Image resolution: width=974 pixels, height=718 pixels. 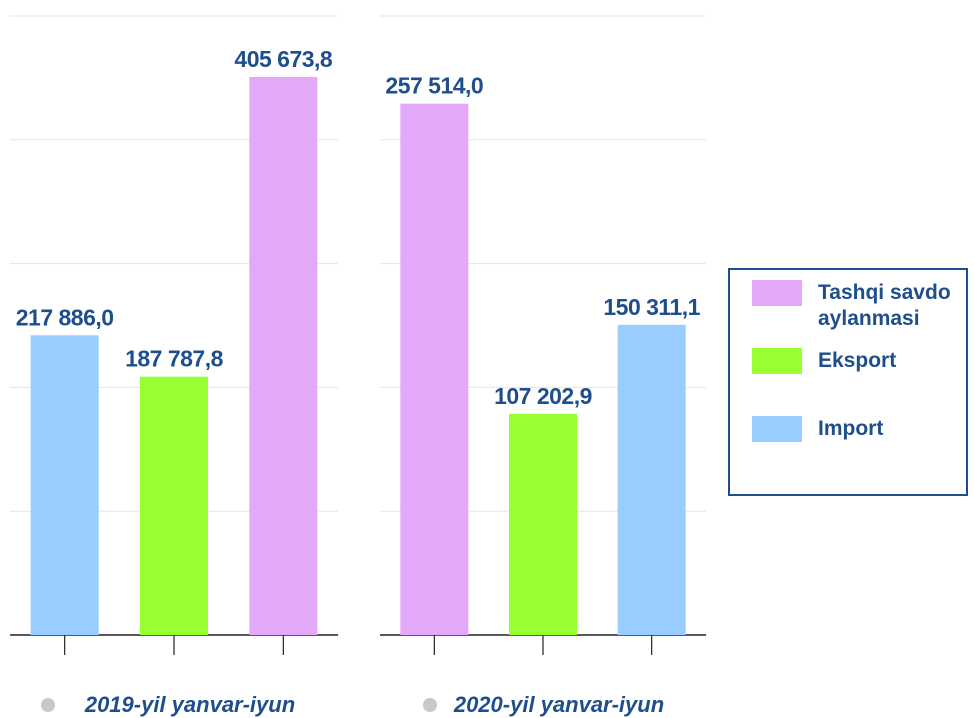 I want to click on value-label: 217 886,0, so click(x=65, y=317).